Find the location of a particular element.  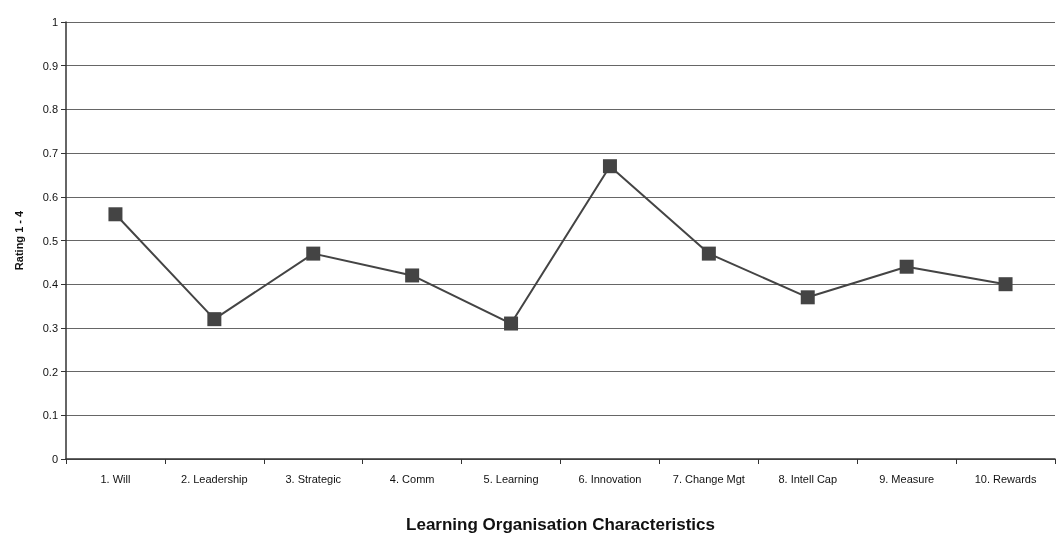

y-tick-label: 0.9 is located at coordinates (50, 65).